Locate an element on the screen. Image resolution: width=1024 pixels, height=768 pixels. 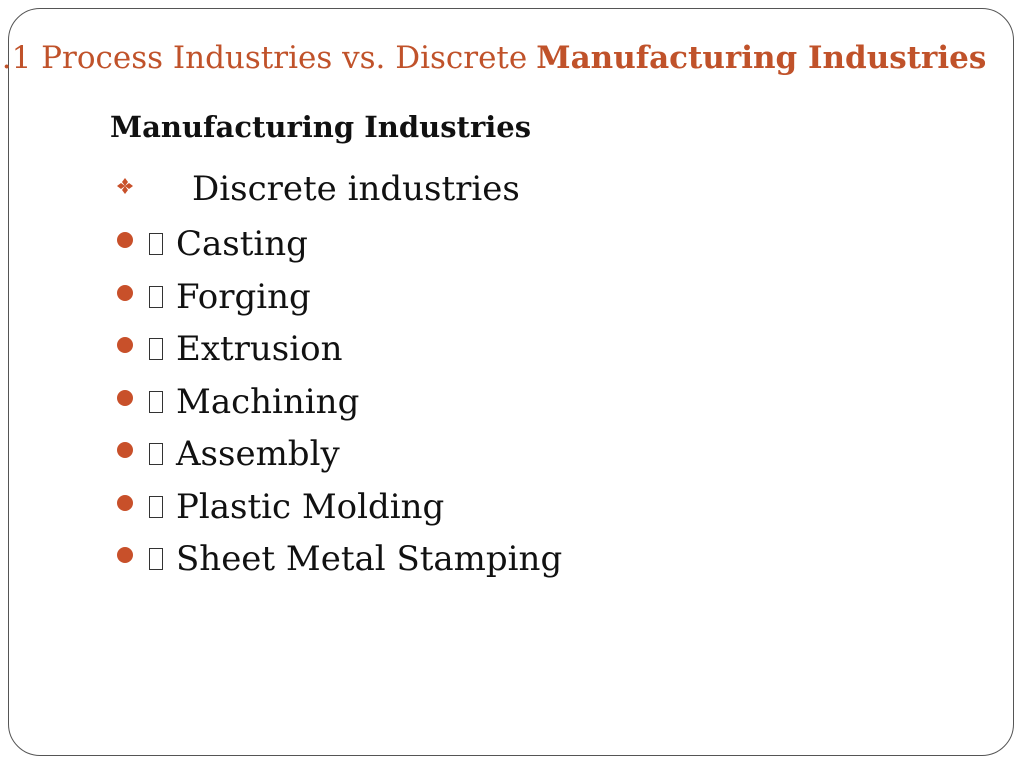
list-item: Extrusion is located at coordinates (338, 352).